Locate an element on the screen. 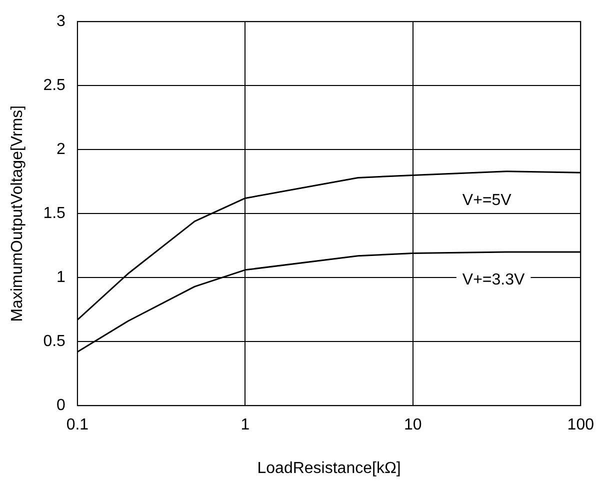 The width and height of the screenshot is (604, 486). x-tick-label: 100 is located at coordinates (580, 425).